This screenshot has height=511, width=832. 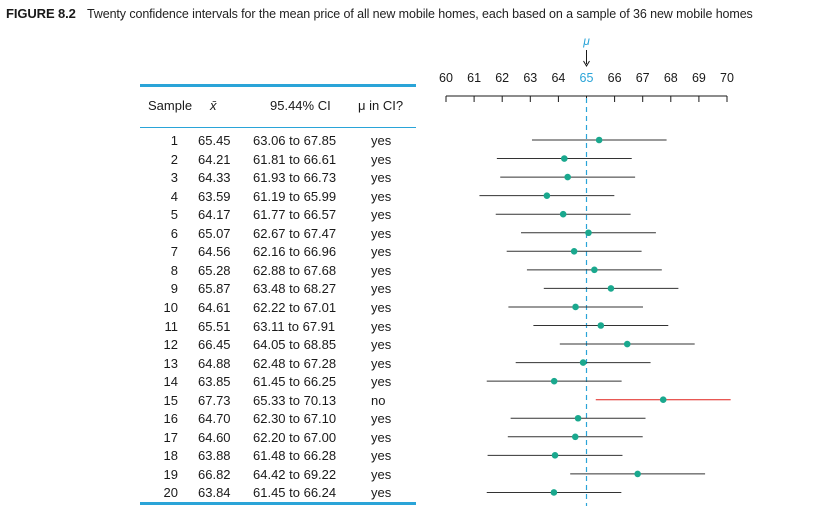 I want to click on mu-arrow-head, so click(x=586, y=63).